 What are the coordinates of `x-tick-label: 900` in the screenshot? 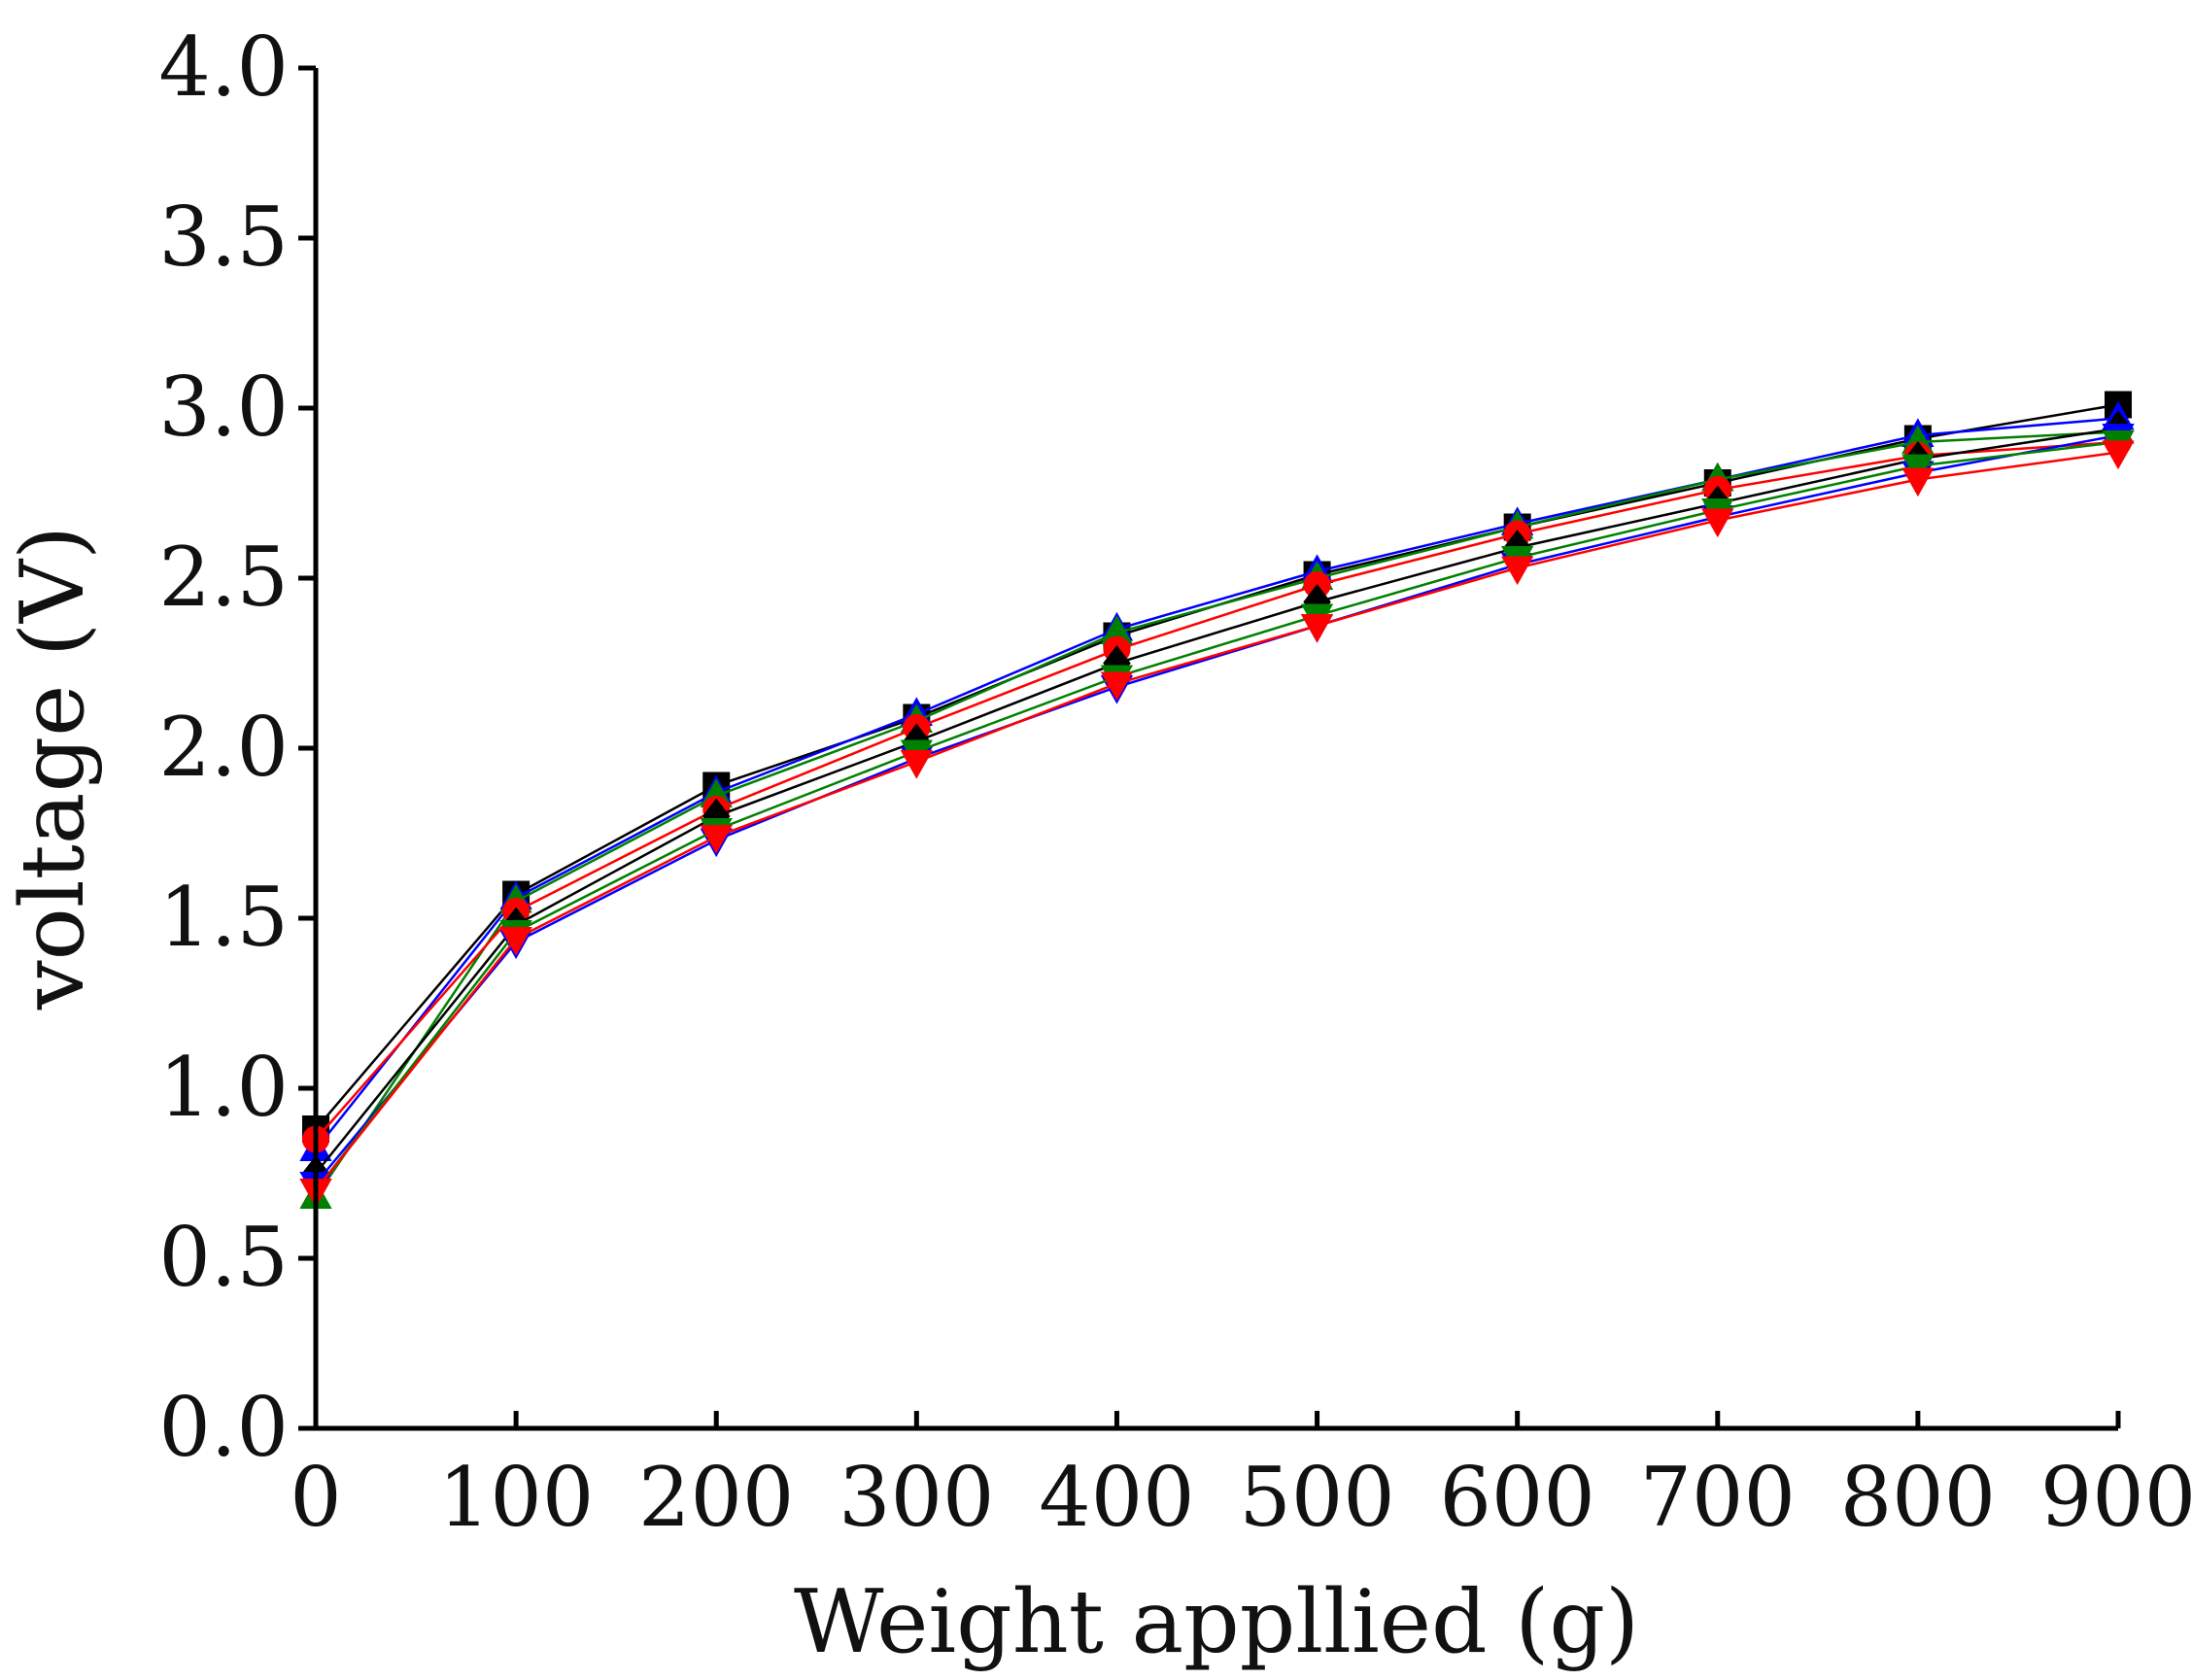 It's located at (2116, 1497).